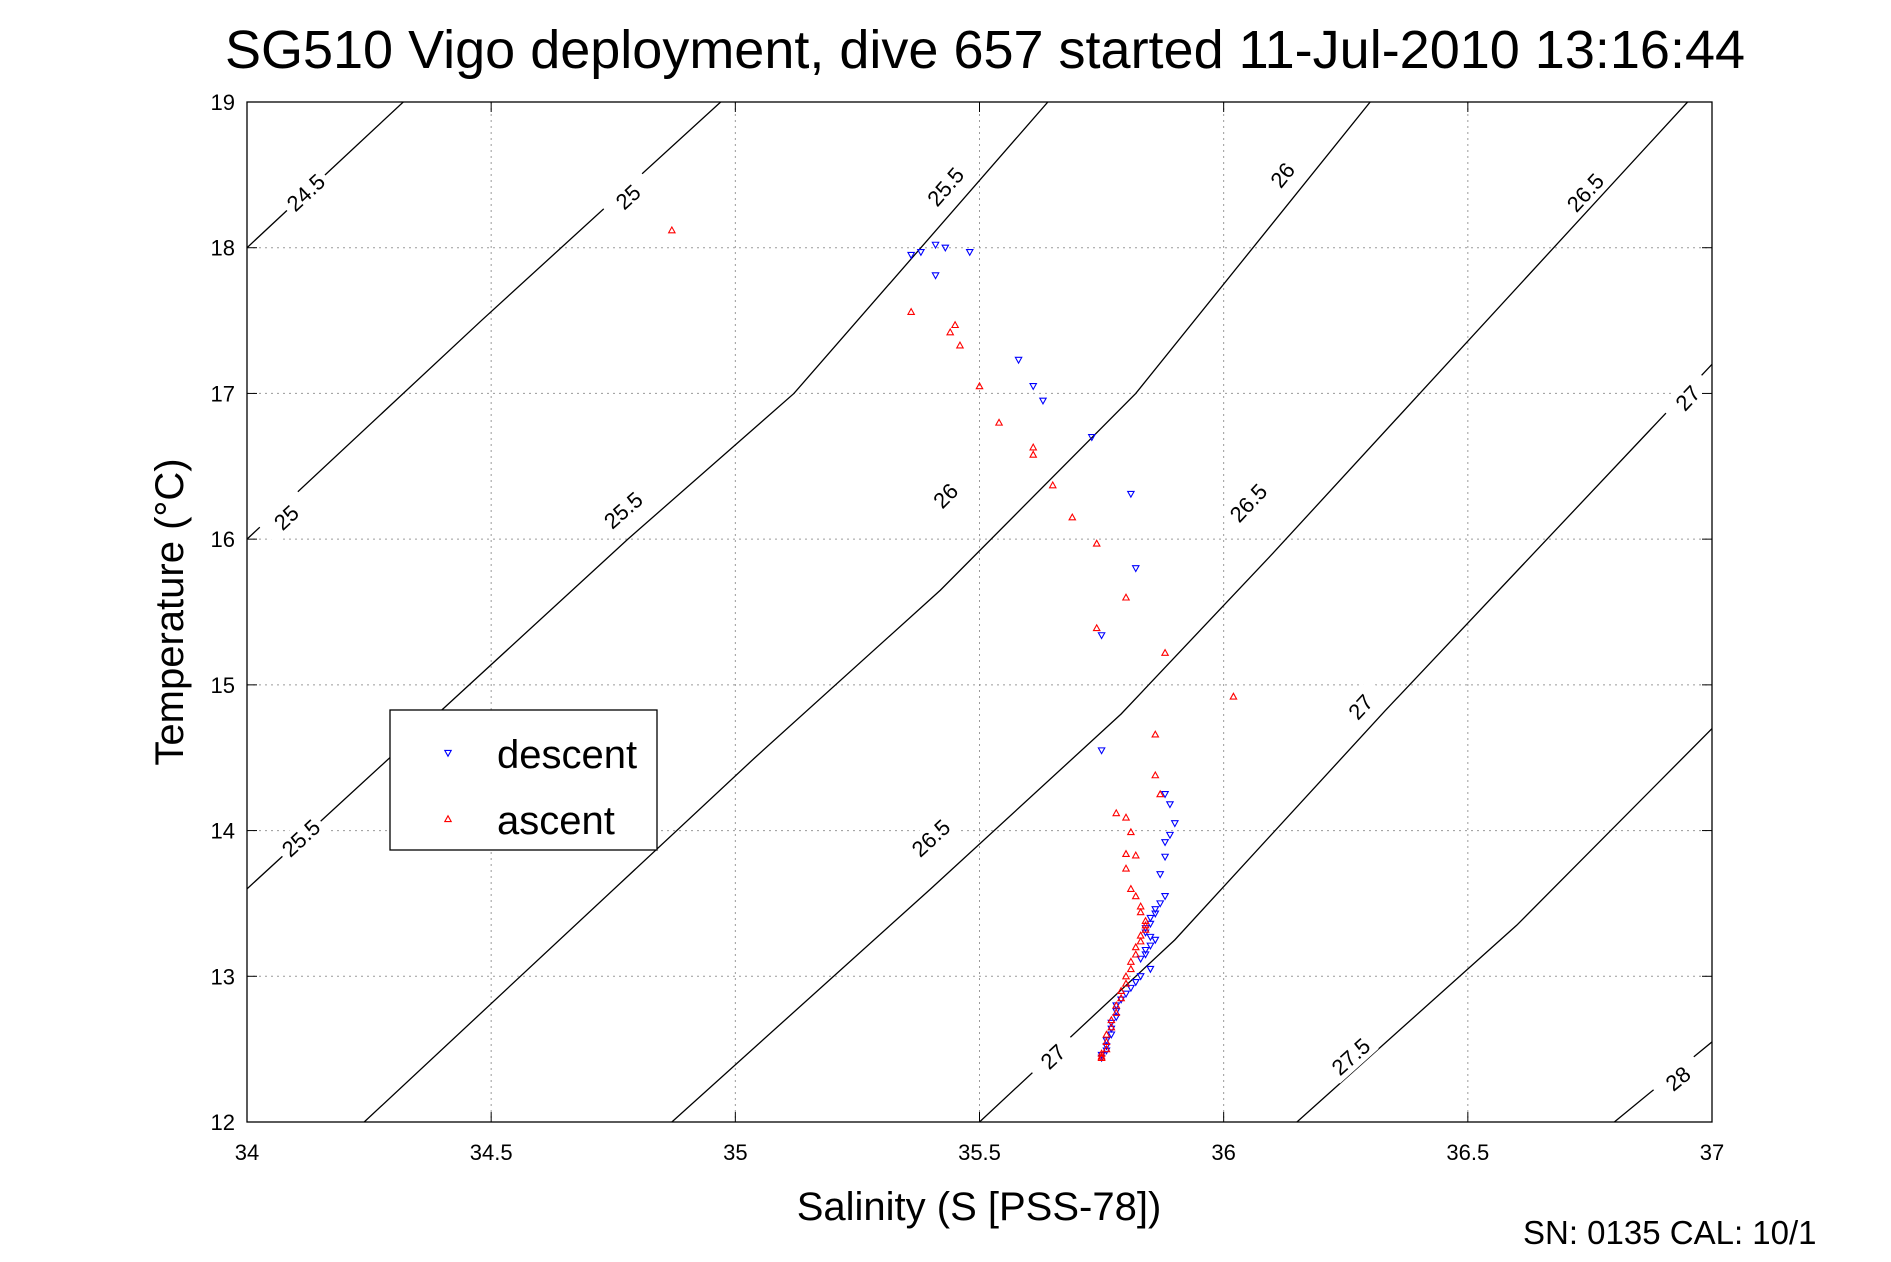 The height and width of the screenshot is (1262, 1891). What do you see at coordinates (247, 1152) in the screenshot?
I see `x-tick-label: 34` at bounding box center [247, 1152].